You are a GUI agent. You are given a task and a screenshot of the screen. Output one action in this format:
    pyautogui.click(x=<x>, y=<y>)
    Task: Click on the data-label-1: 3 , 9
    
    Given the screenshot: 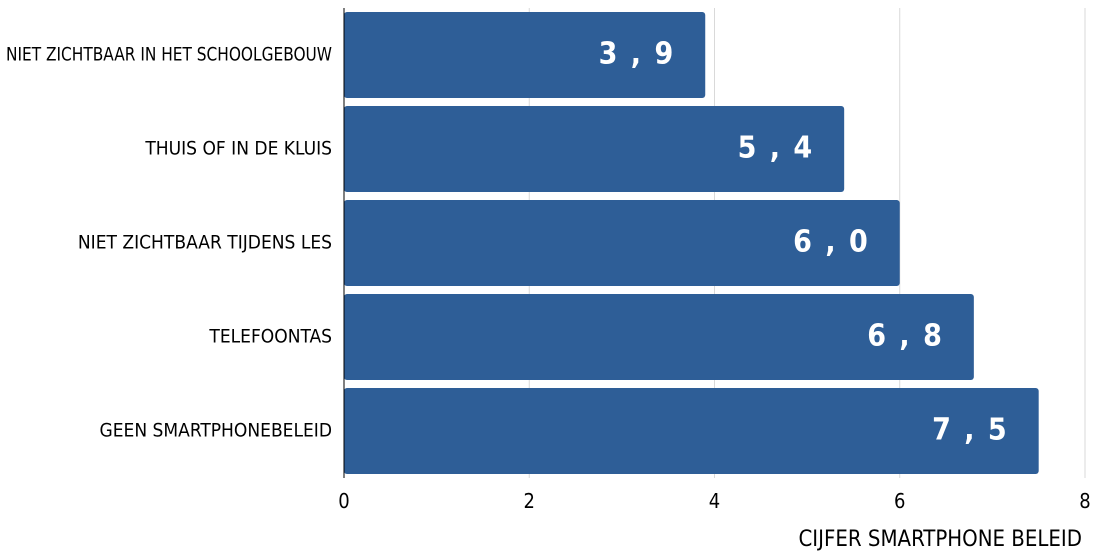 What is the action you would take?
    pyautogui.click(x=637, y=54)
    